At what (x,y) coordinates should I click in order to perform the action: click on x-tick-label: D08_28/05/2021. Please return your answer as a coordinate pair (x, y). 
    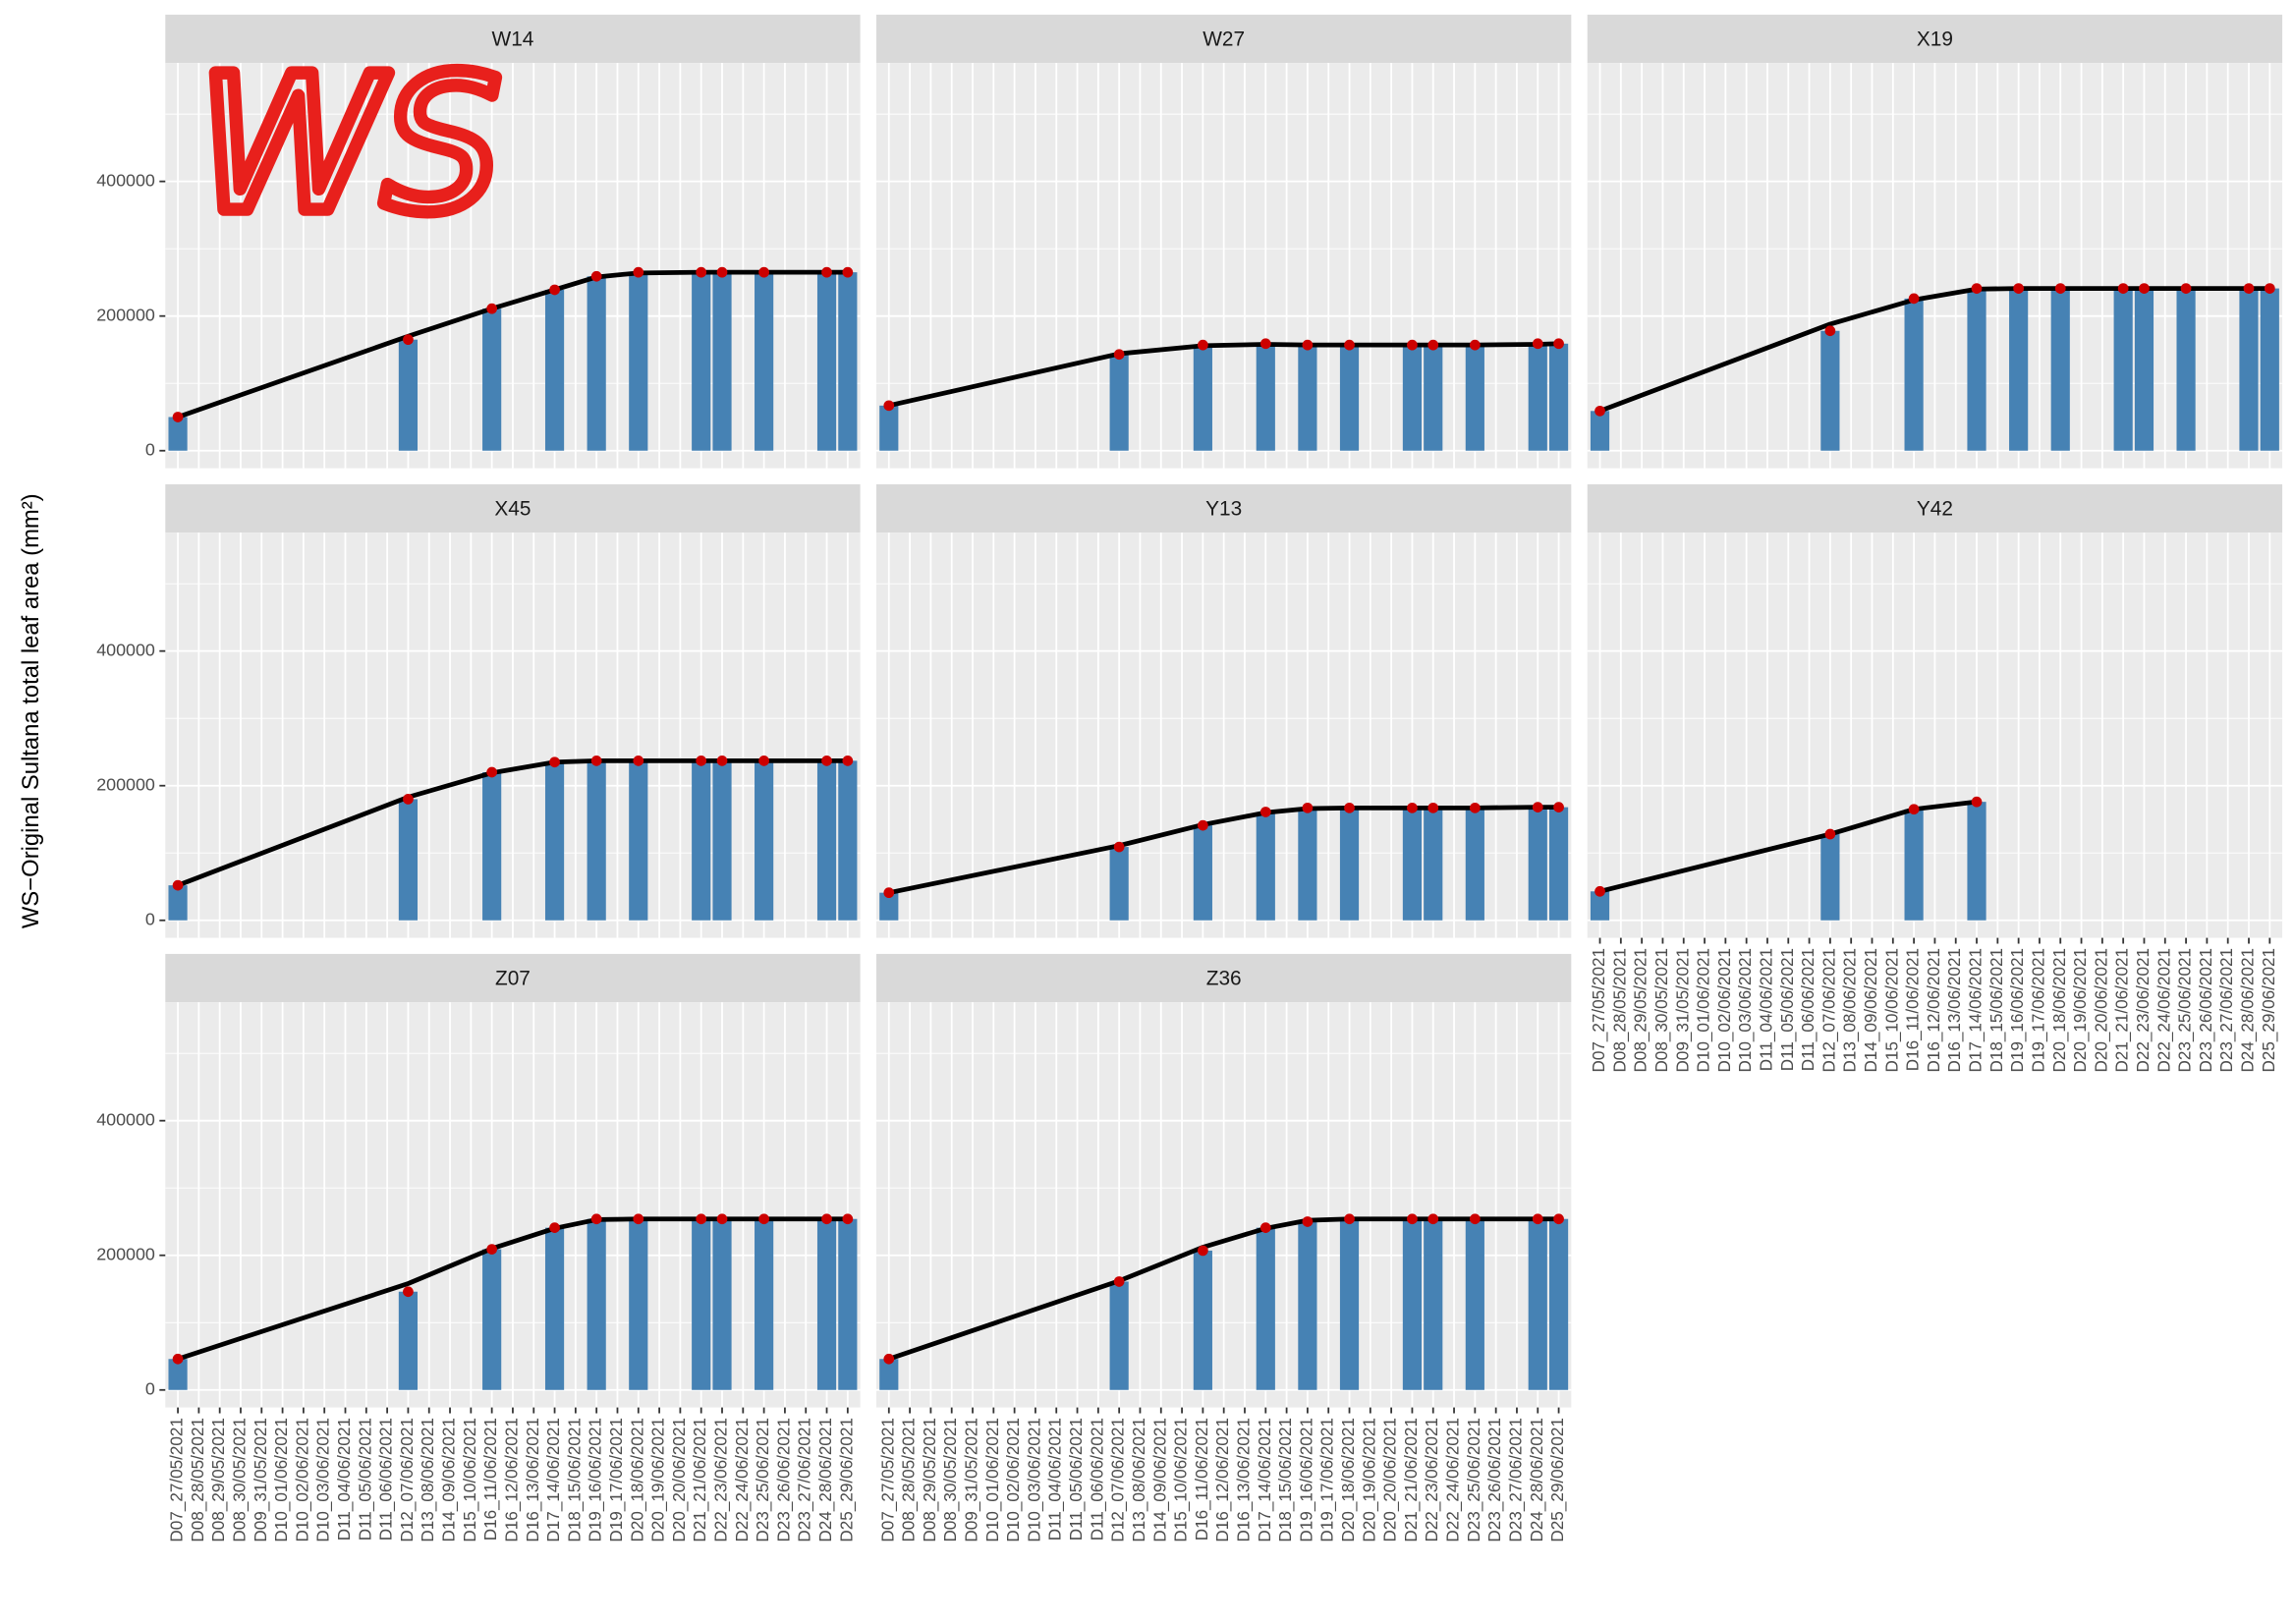
    Looking at the image, I should click on (909, 1480).